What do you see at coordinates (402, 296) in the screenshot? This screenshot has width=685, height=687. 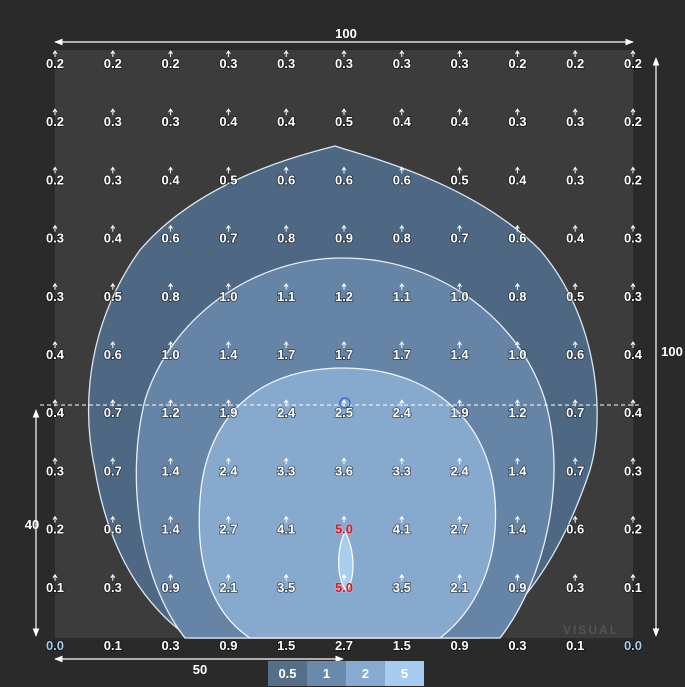 I see `grid-value: 1.1` at bounding box center [402, 296].